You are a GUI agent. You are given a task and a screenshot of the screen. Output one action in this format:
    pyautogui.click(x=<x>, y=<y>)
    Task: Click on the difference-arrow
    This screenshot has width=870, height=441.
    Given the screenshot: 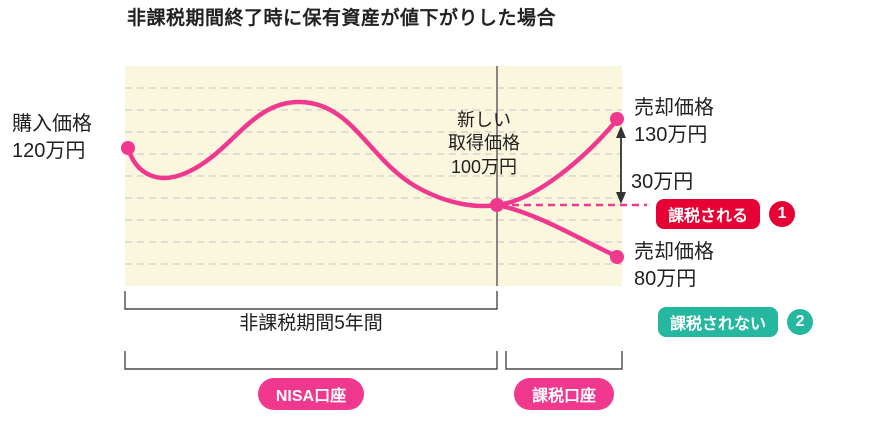 What is the action you would take?
    pyautogui.click(x=621, y=165)
    